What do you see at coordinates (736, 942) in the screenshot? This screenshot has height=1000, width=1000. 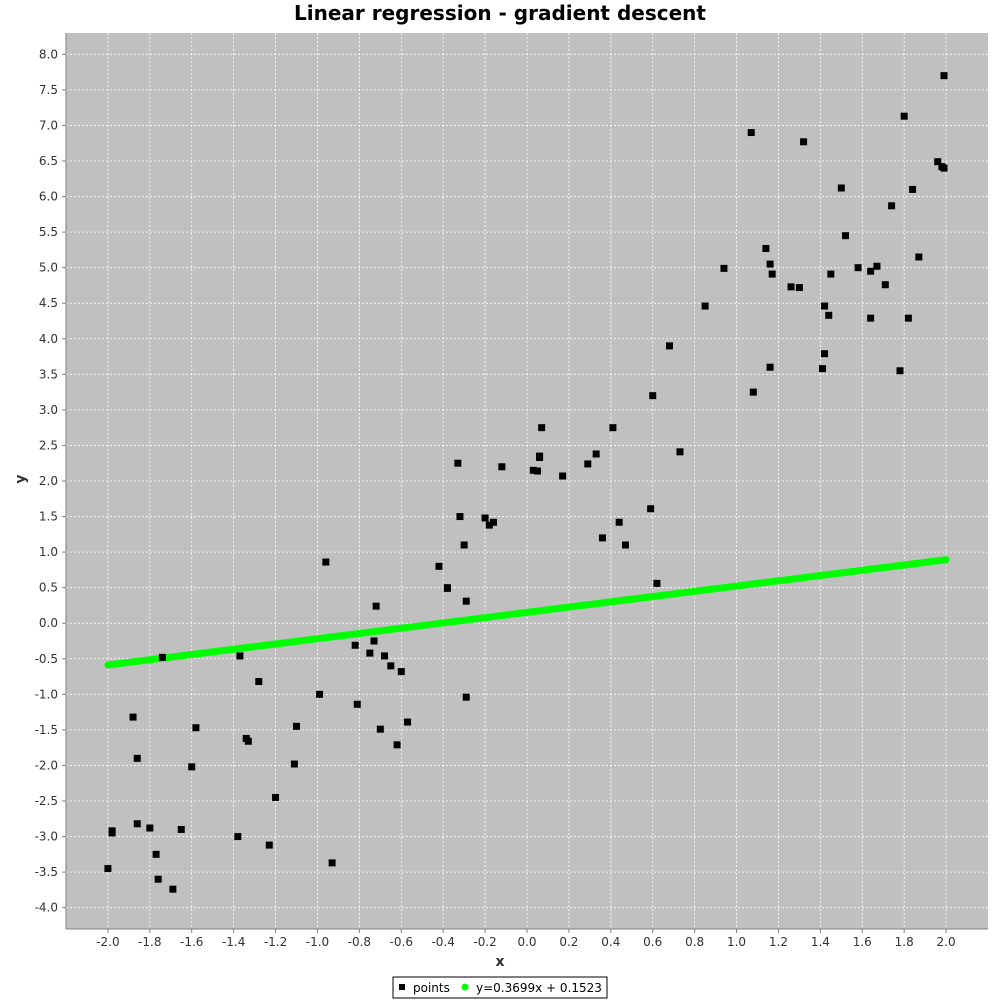 I see `x-tick-label: 1.0` at bounding box center [736, 942].